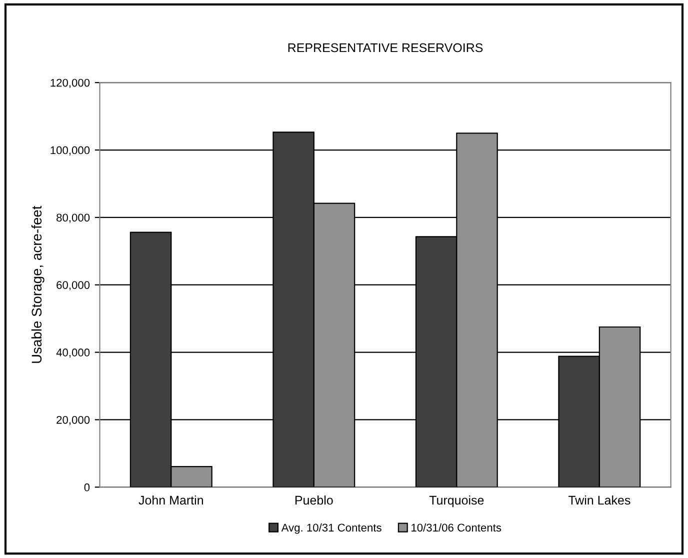 The height and width of the screenshot is (558, 688). Describe the element at coordinates (73, 421) in the screenshot. I see `y-tick-label: 20,000` at that location.